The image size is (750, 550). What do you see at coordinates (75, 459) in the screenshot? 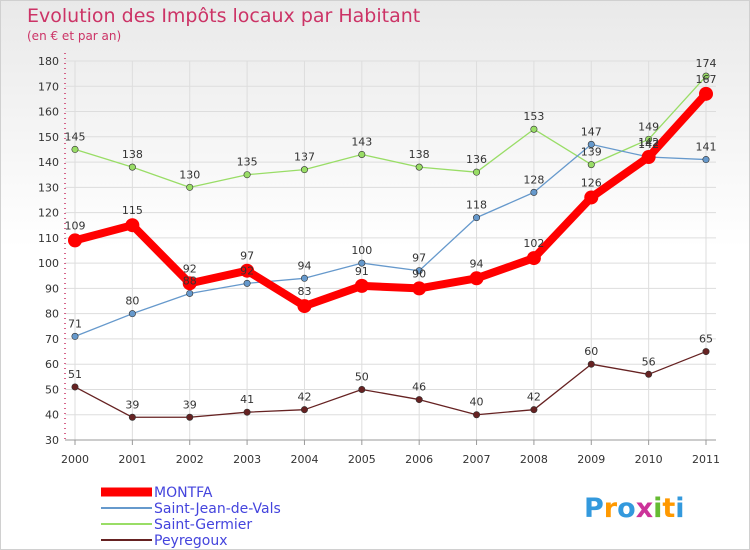
I see `x-tick-label: 2000` at bounding box center [75, 459].